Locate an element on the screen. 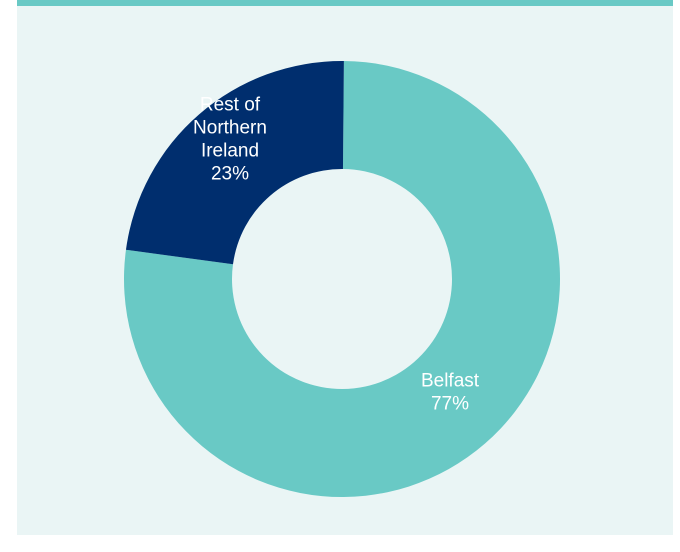  slice-label: Rest of Northern Ireland 23% is located at coordinates (230, 140).